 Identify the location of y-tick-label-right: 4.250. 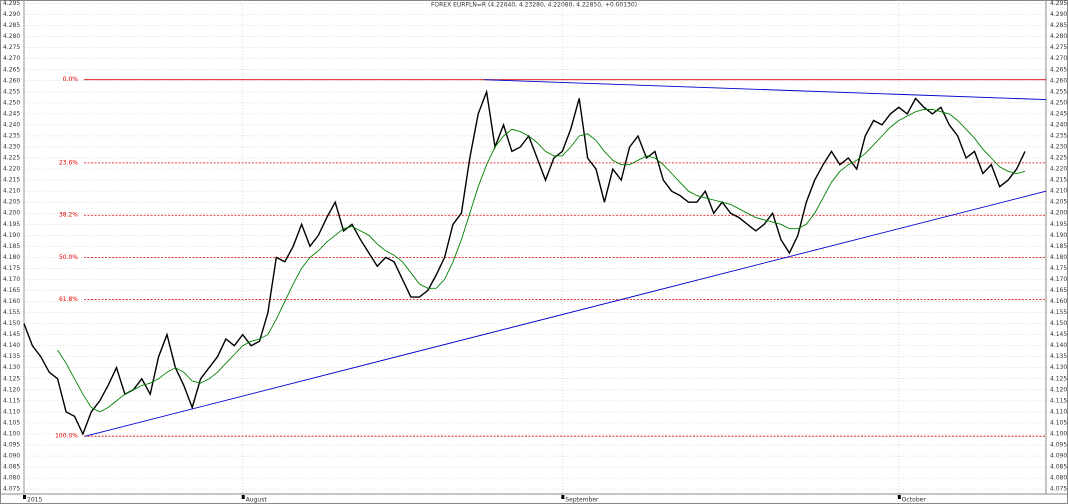
(1058, 102).